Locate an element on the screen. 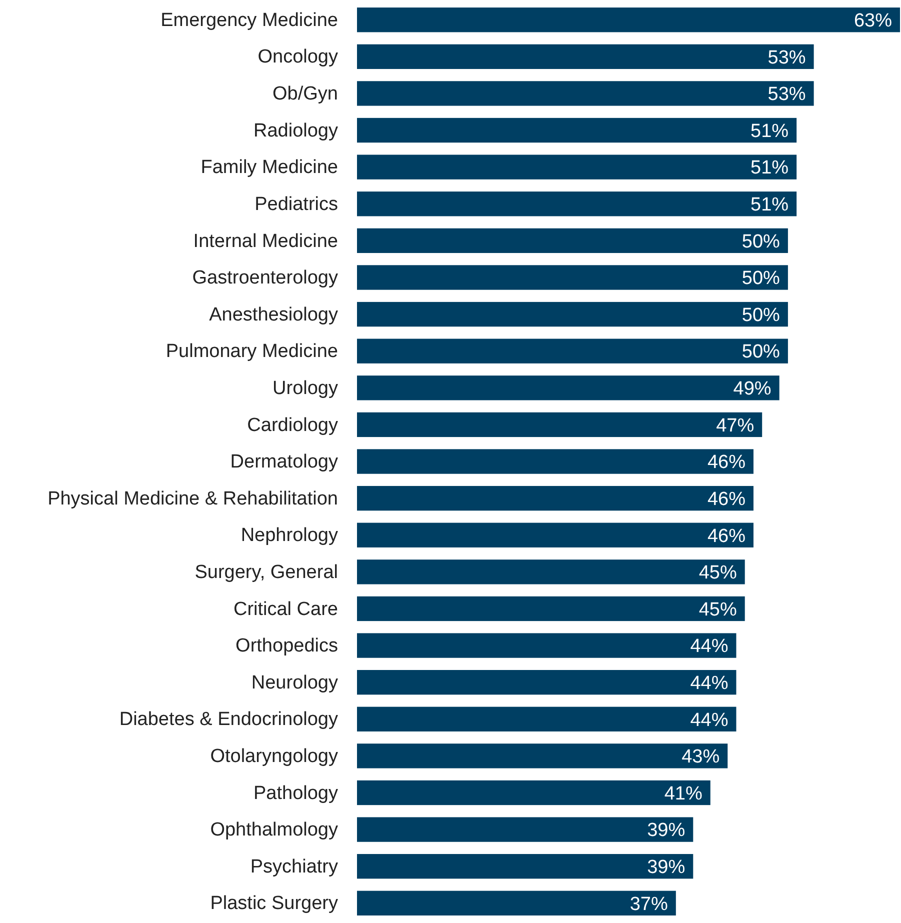  y-tick-label: Gastroenterology is located at coordinates (265, 278).